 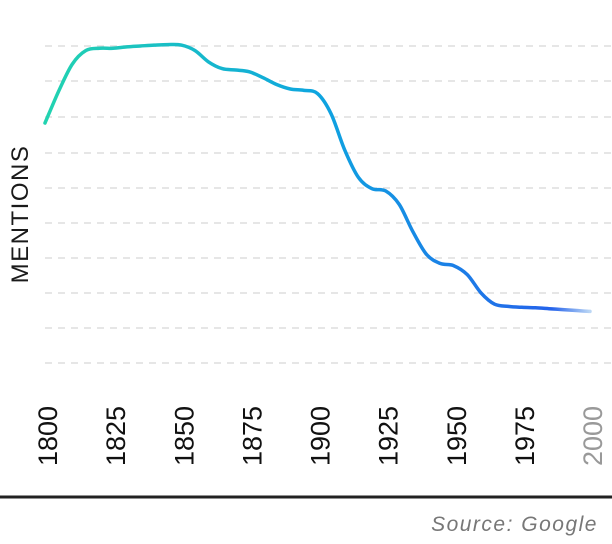 I want to click on x-tick-labels: 1800 1825 1850 1875 1900 1925 1950 1975 2000, so click(x=320, y=436).